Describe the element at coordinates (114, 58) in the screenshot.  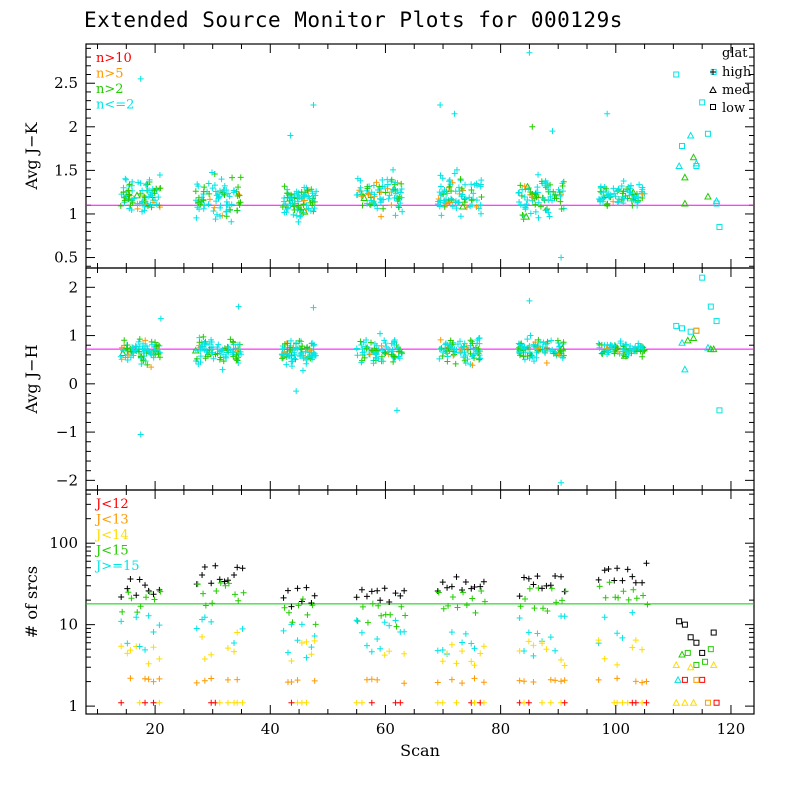
I see `legend-entry: n>10` at that location.